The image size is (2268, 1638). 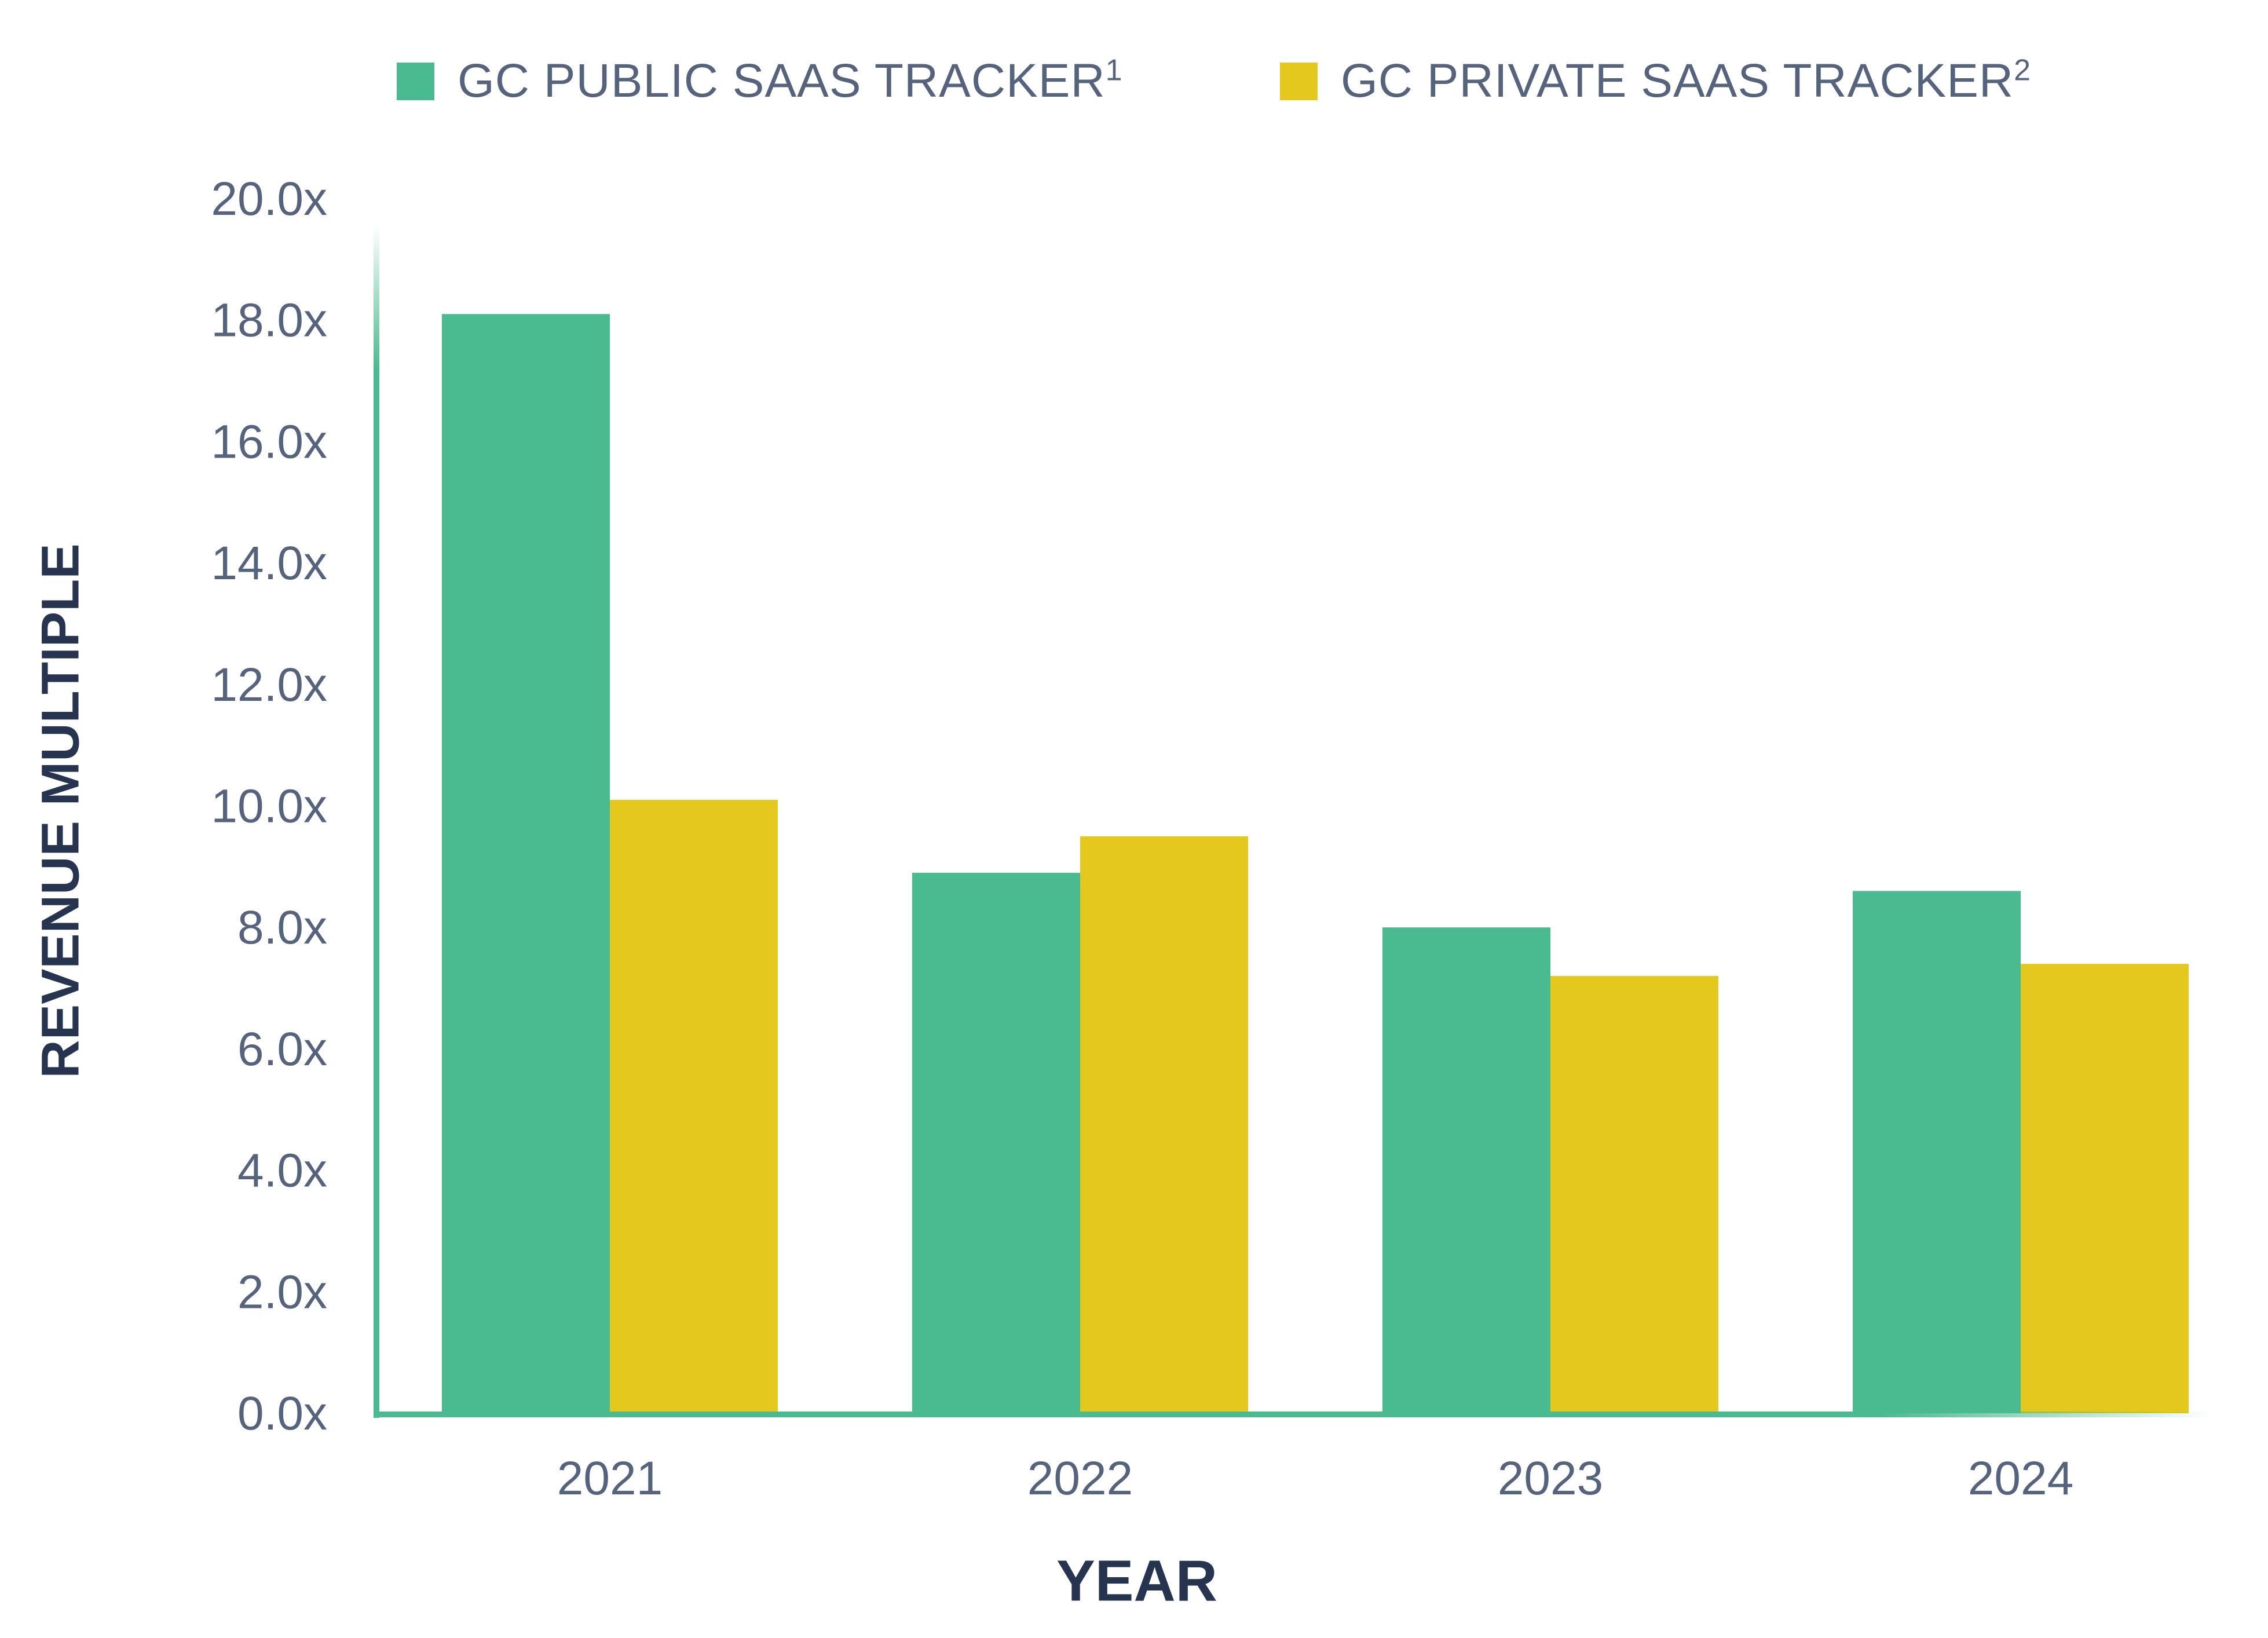 What do you see at coordinates (1299, 81) in the screenshot?
I see `legend-swatch-private` at bounding box center [1299, 81].